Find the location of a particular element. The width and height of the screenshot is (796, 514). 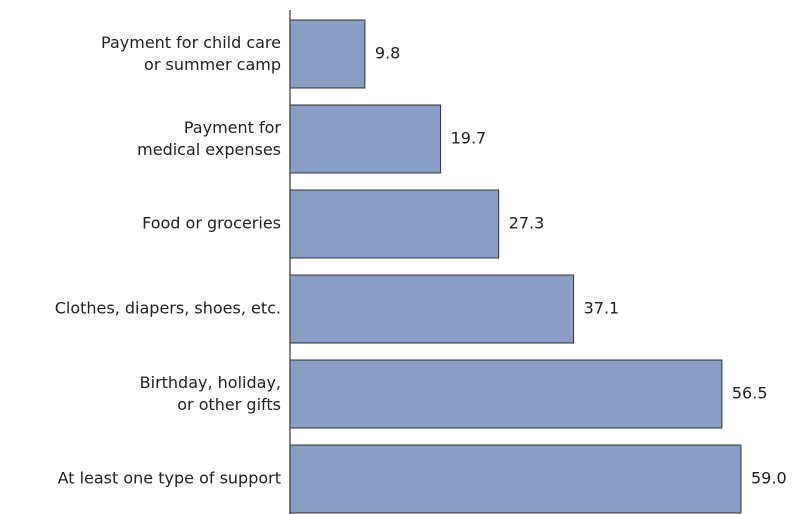

category-label: Clothes, diapers, shoes, etc. is located at coordinates (168, 308).